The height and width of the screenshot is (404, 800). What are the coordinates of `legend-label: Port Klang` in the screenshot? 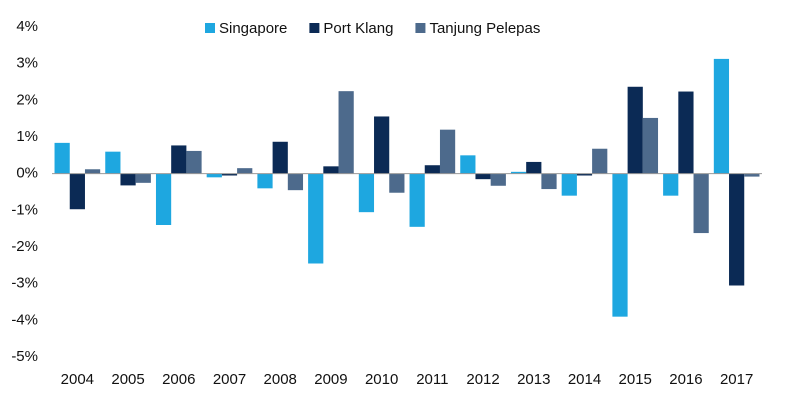 It's located at (358, 28).